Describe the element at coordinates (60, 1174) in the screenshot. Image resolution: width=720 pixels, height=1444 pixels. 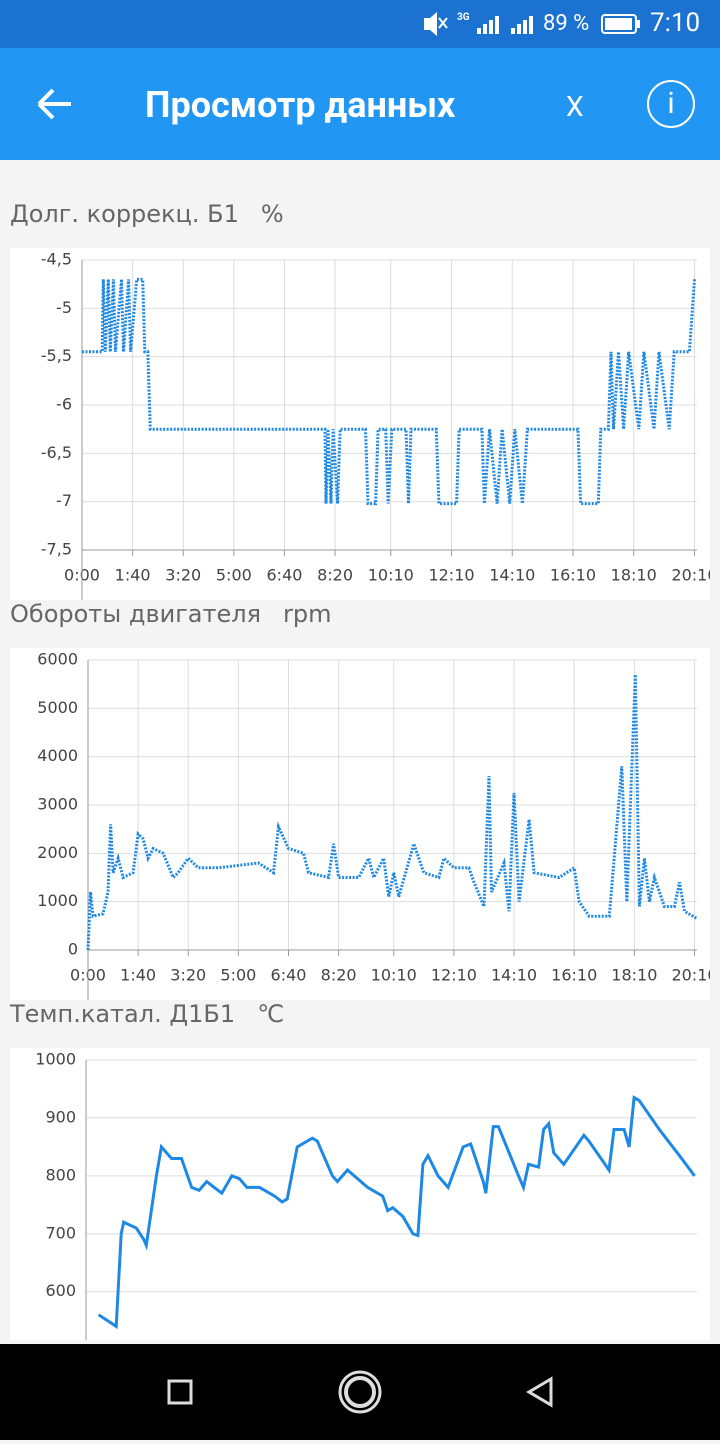
I see `y-tick-label: 800` at that location.